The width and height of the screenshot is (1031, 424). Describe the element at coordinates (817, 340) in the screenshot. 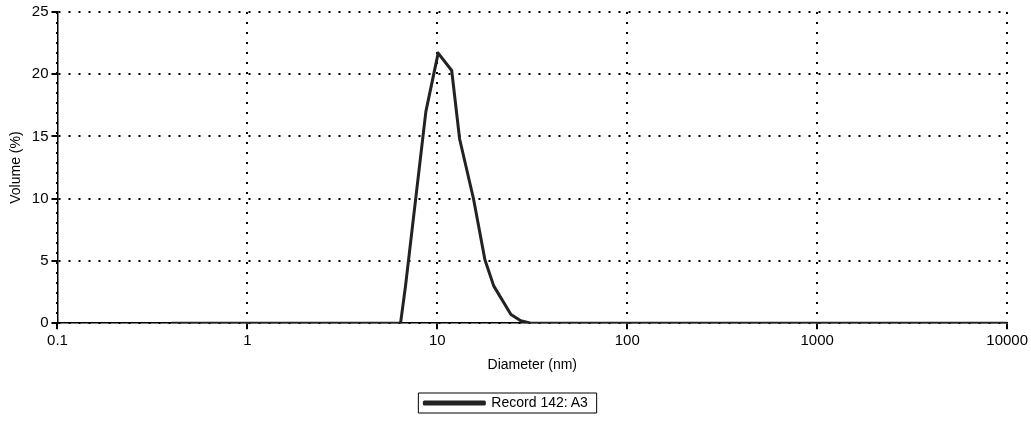

I see `x-tick-label: 1000` at that location.